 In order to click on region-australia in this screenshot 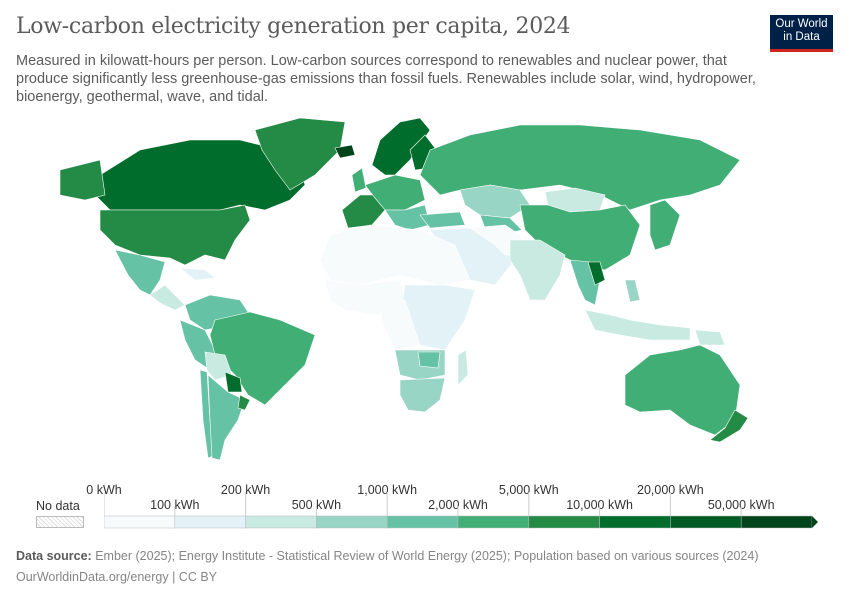, I will do `click(682, 390)`.